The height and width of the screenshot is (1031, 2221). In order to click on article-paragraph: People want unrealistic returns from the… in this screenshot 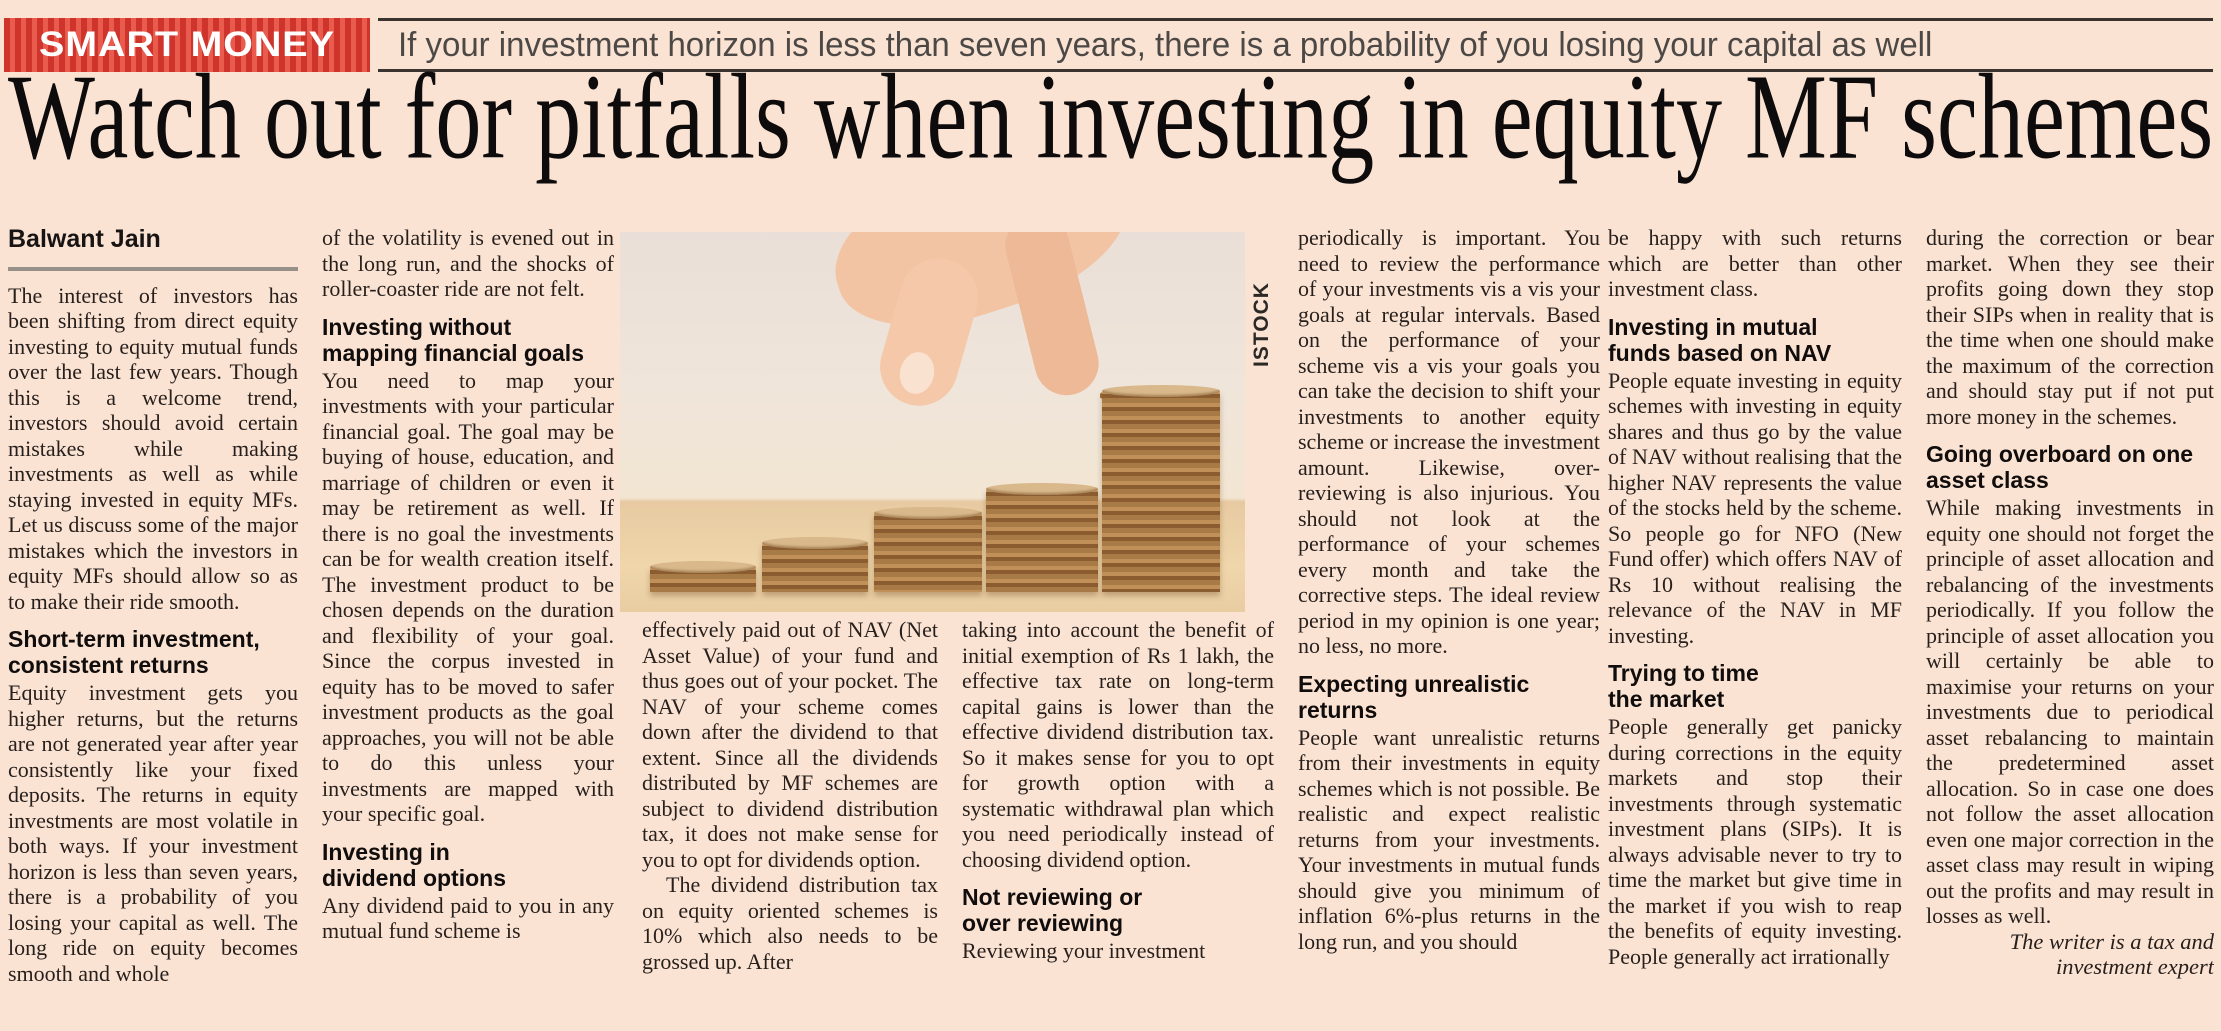, I will do `click(1449, 839)`.